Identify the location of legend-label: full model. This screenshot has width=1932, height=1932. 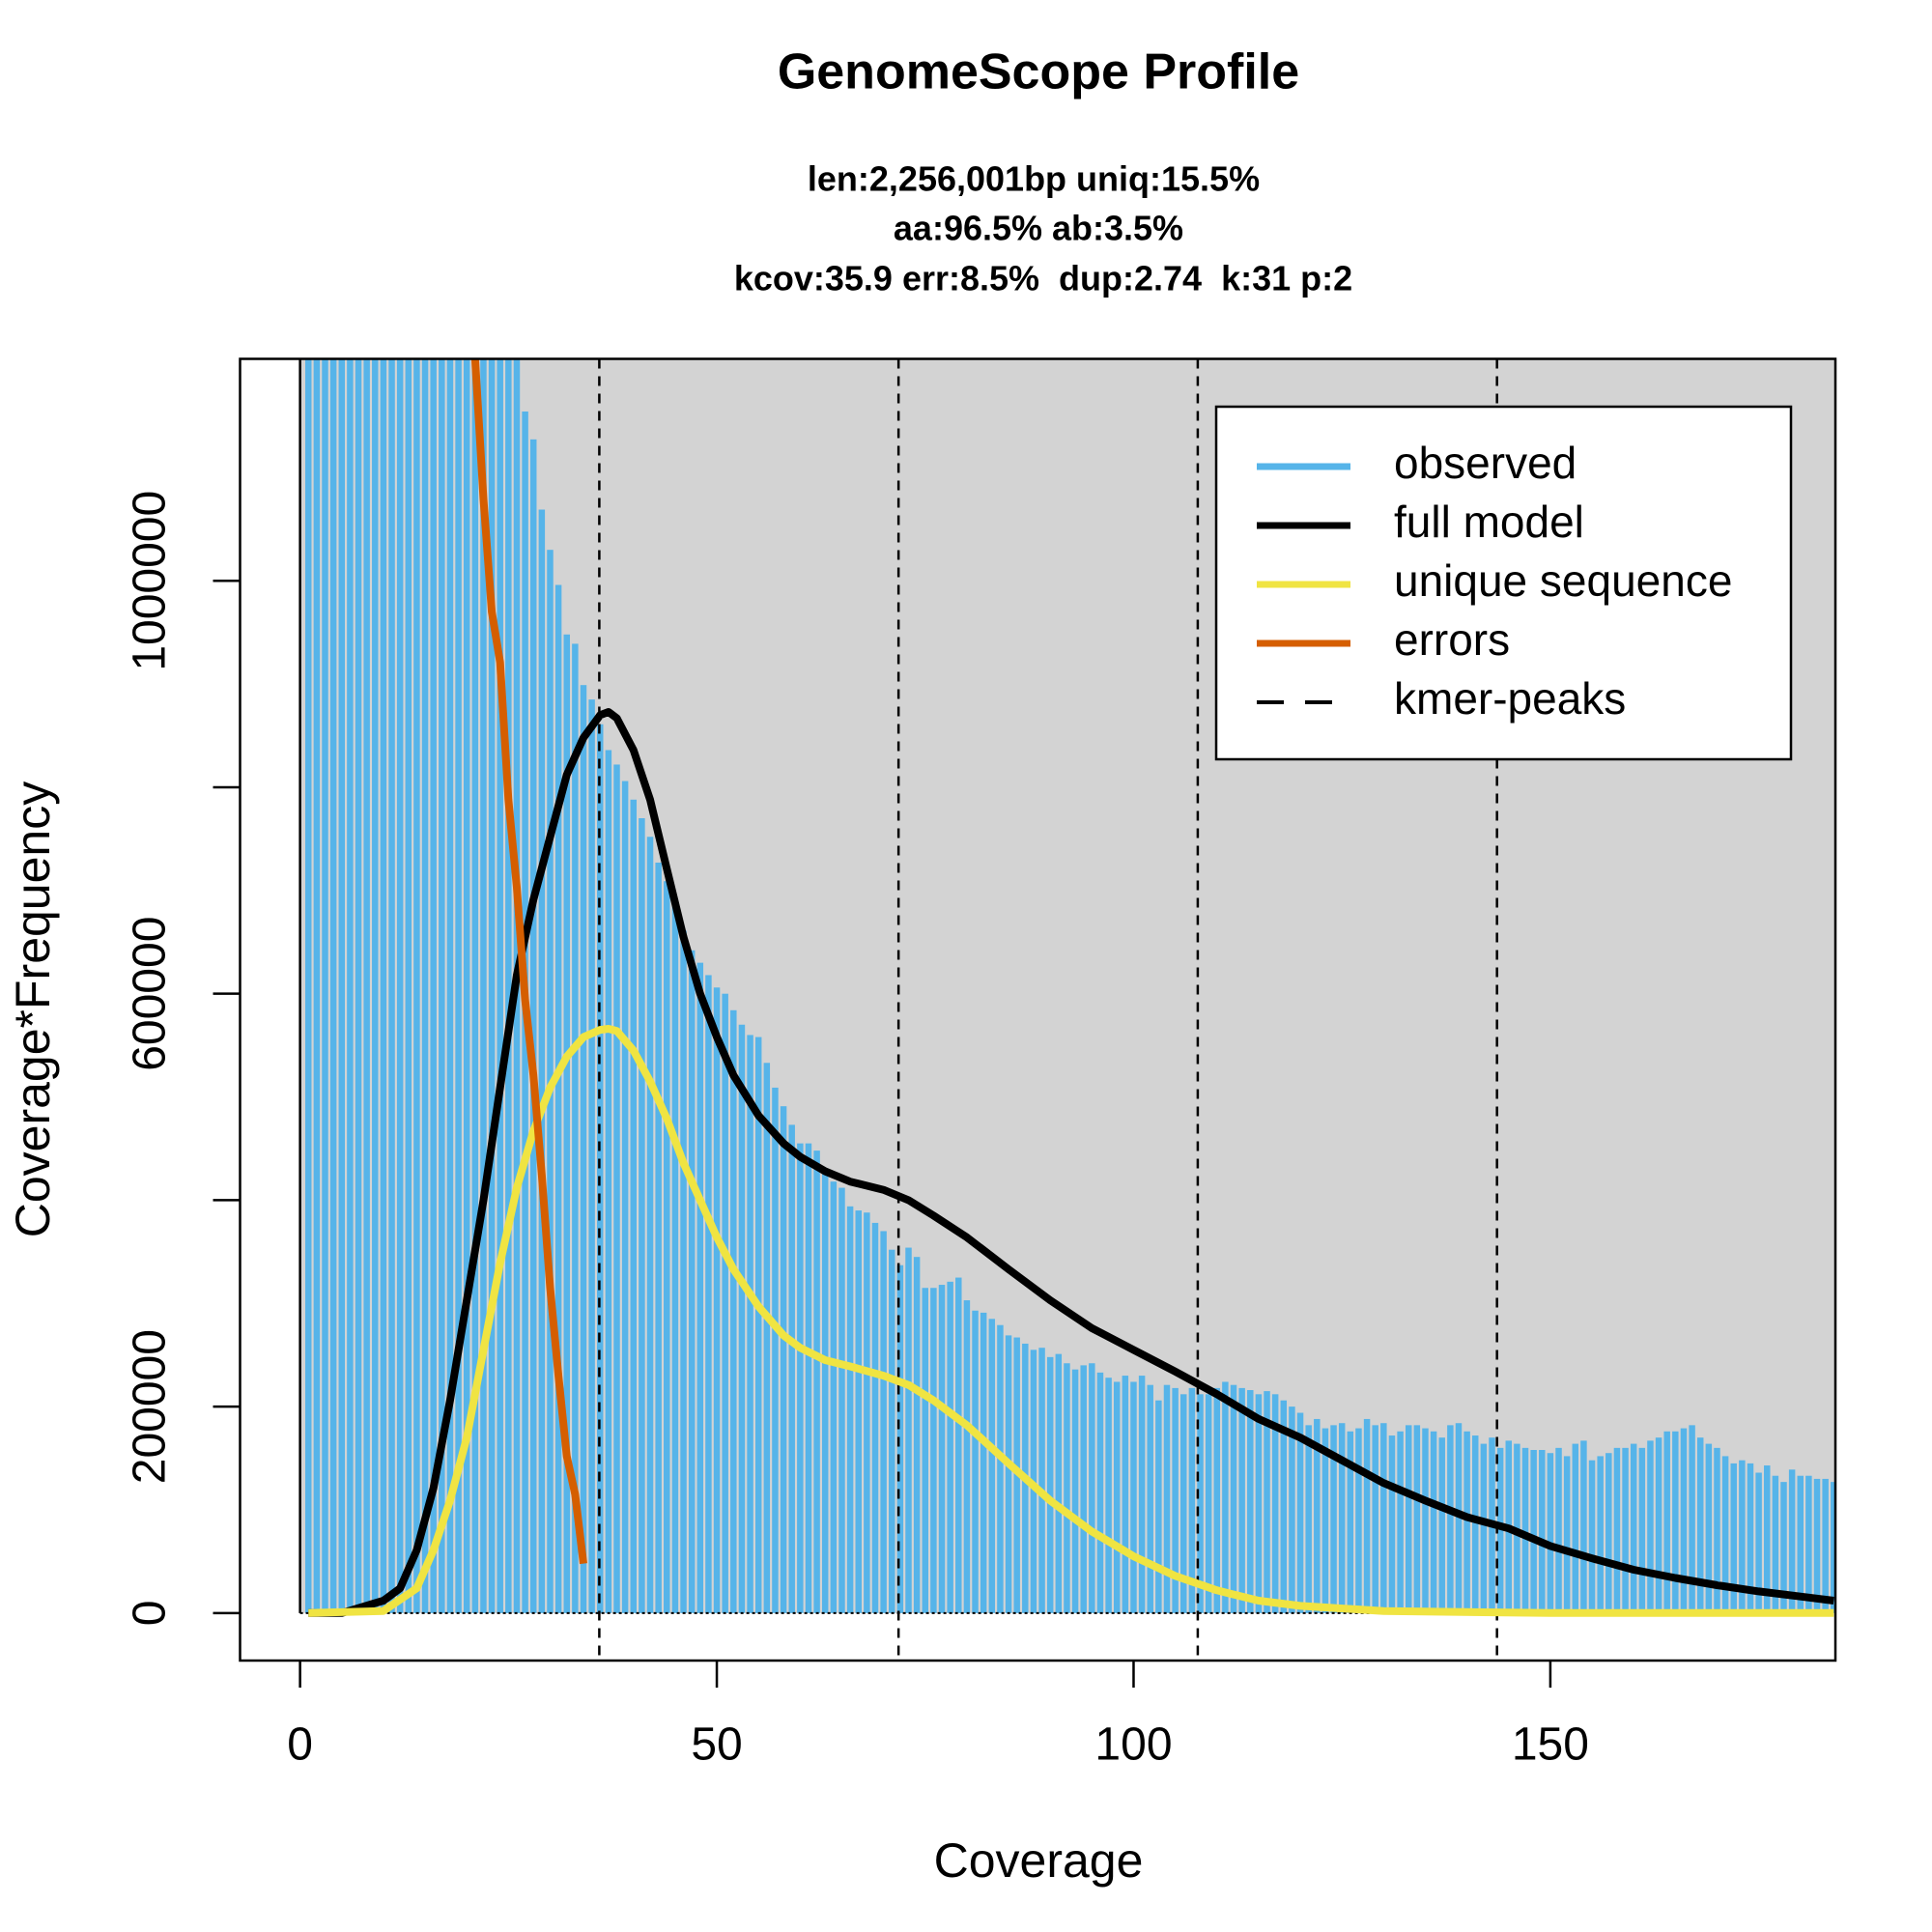
(1489, 522).